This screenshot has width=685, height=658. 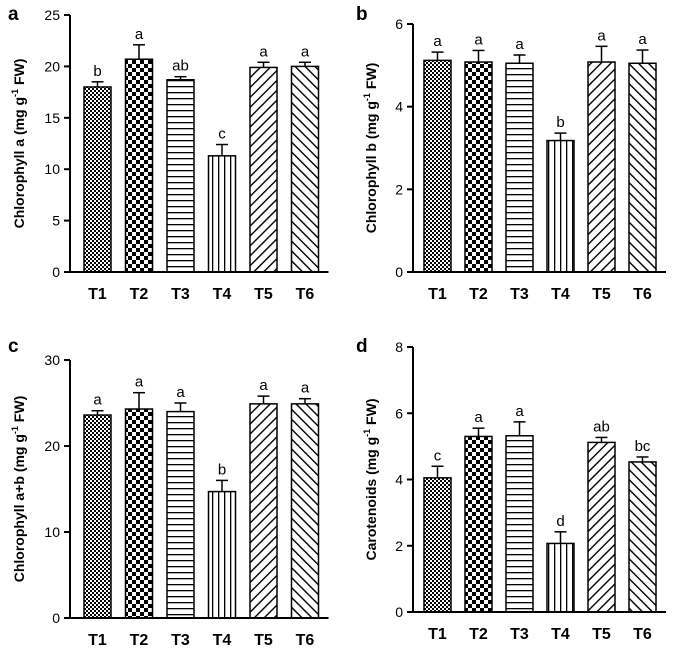 What do you see at coordinates (56, 221) in the screenshot?
I see `y-tick-label: 5` at bounding box center [56, 221].